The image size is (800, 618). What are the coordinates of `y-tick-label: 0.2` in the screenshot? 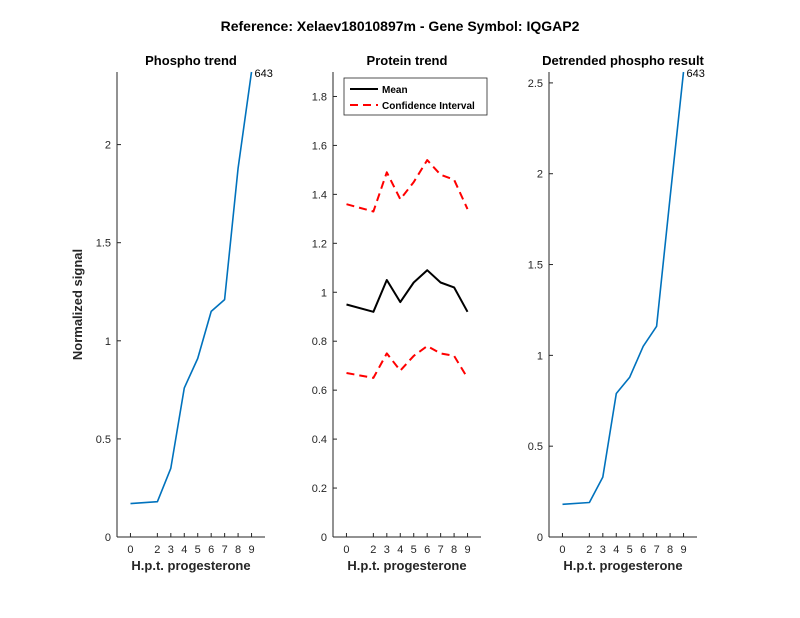 It's located at (319, 489).